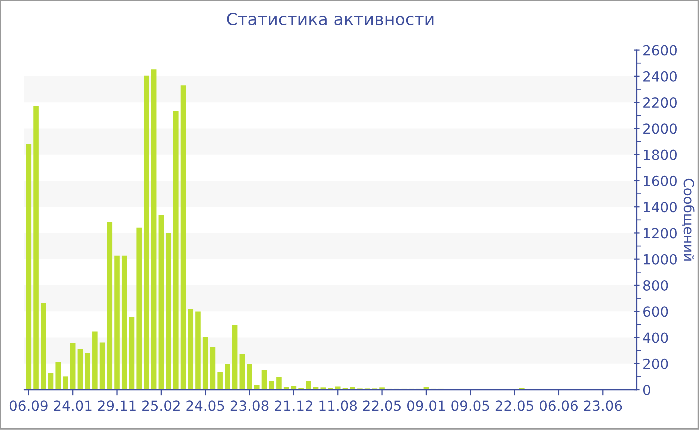 Image resolution: width=700 pixels, height=430 pixels. I want to click on x-tick-label: 06.09, so click(29, 406).